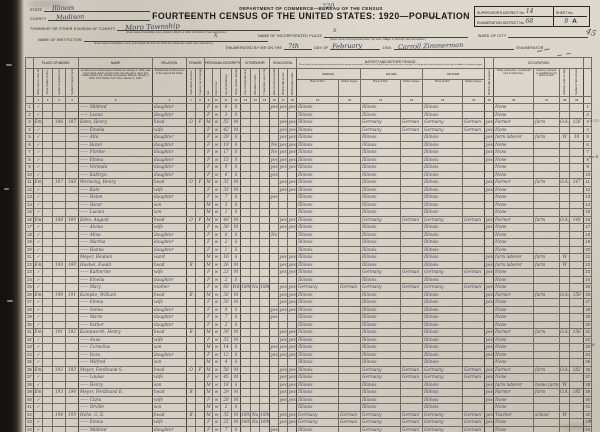 The height and width of the screenshot is (432, 600). I want to click on cell-name: —— Lucian, so click(116, 212).